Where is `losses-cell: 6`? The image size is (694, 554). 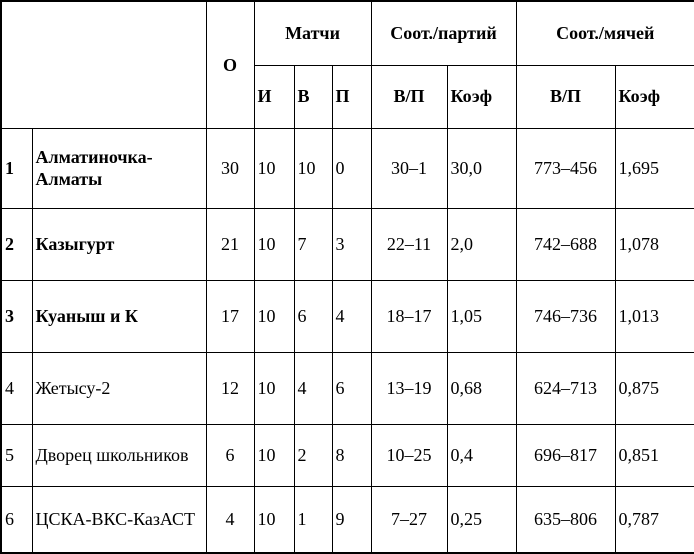 losses-cell: 6 is located at coordinates (351, 388).